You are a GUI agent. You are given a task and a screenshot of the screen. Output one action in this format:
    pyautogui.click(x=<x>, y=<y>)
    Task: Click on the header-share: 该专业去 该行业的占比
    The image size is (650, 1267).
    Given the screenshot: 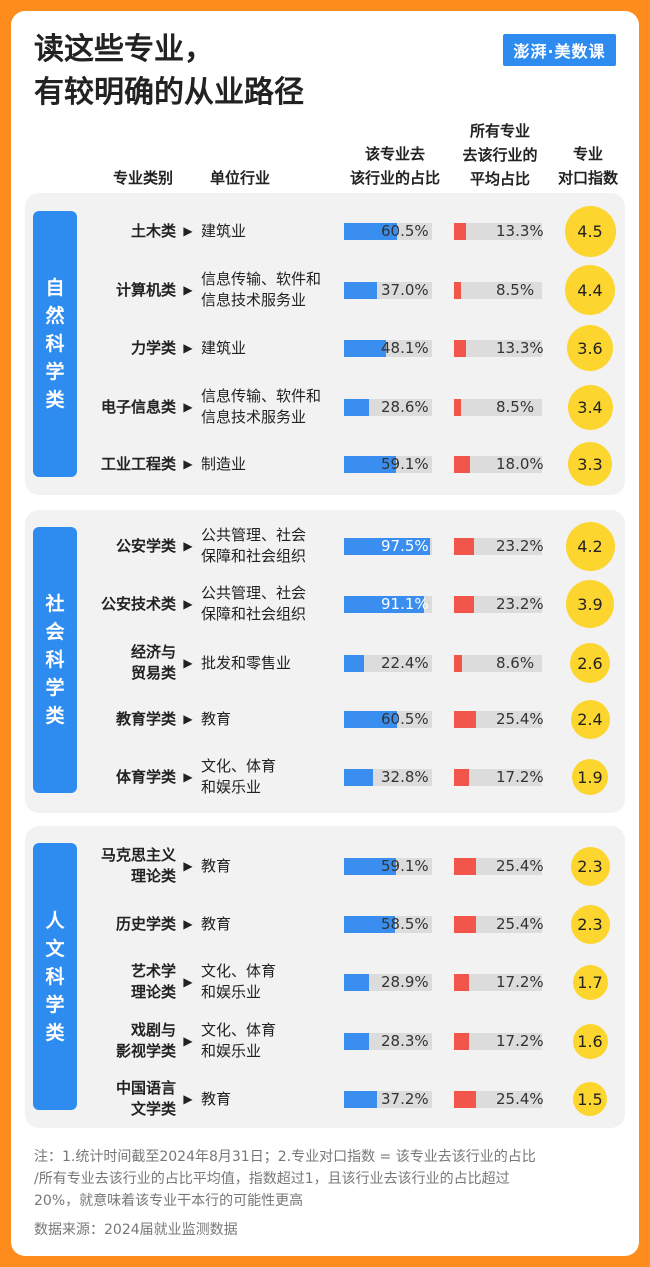 What is the action you would take?
    pyautogui.click(x=395, y=166)
    